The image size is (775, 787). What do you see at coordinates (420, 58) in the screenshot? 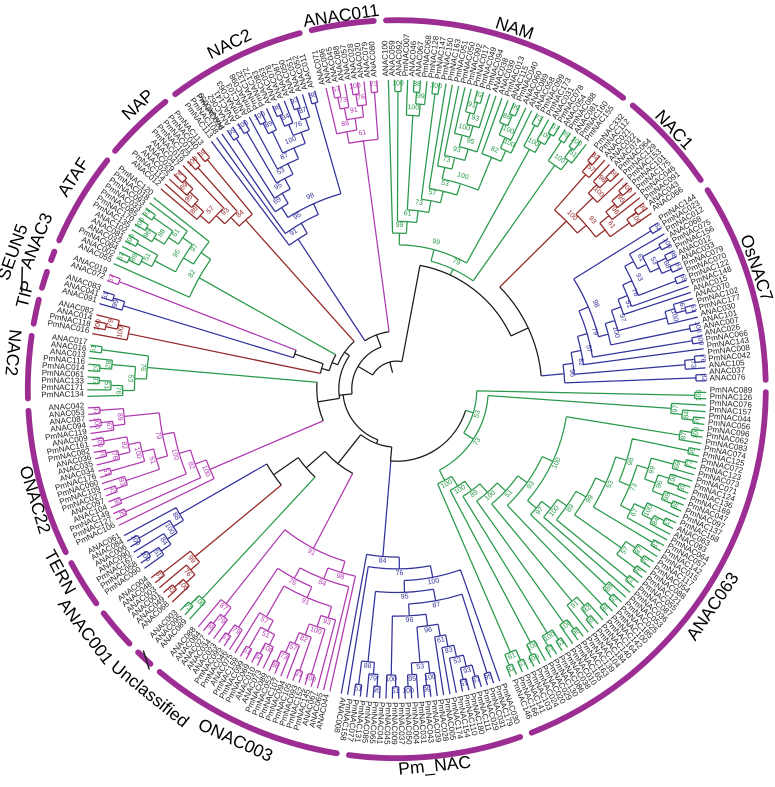
I see `svg-text: ANAC067` at bounding box center [420, 58].